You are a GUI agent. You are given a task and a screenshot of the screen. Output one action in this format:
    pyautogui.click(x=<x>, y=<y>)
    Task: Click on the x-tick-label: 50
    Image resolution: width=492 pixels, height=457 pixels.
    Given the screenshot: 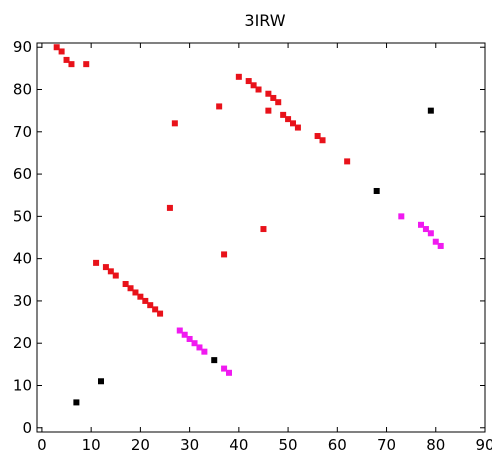 What is the action you would take?
    pyautogui.click(x=288, y=445)
    